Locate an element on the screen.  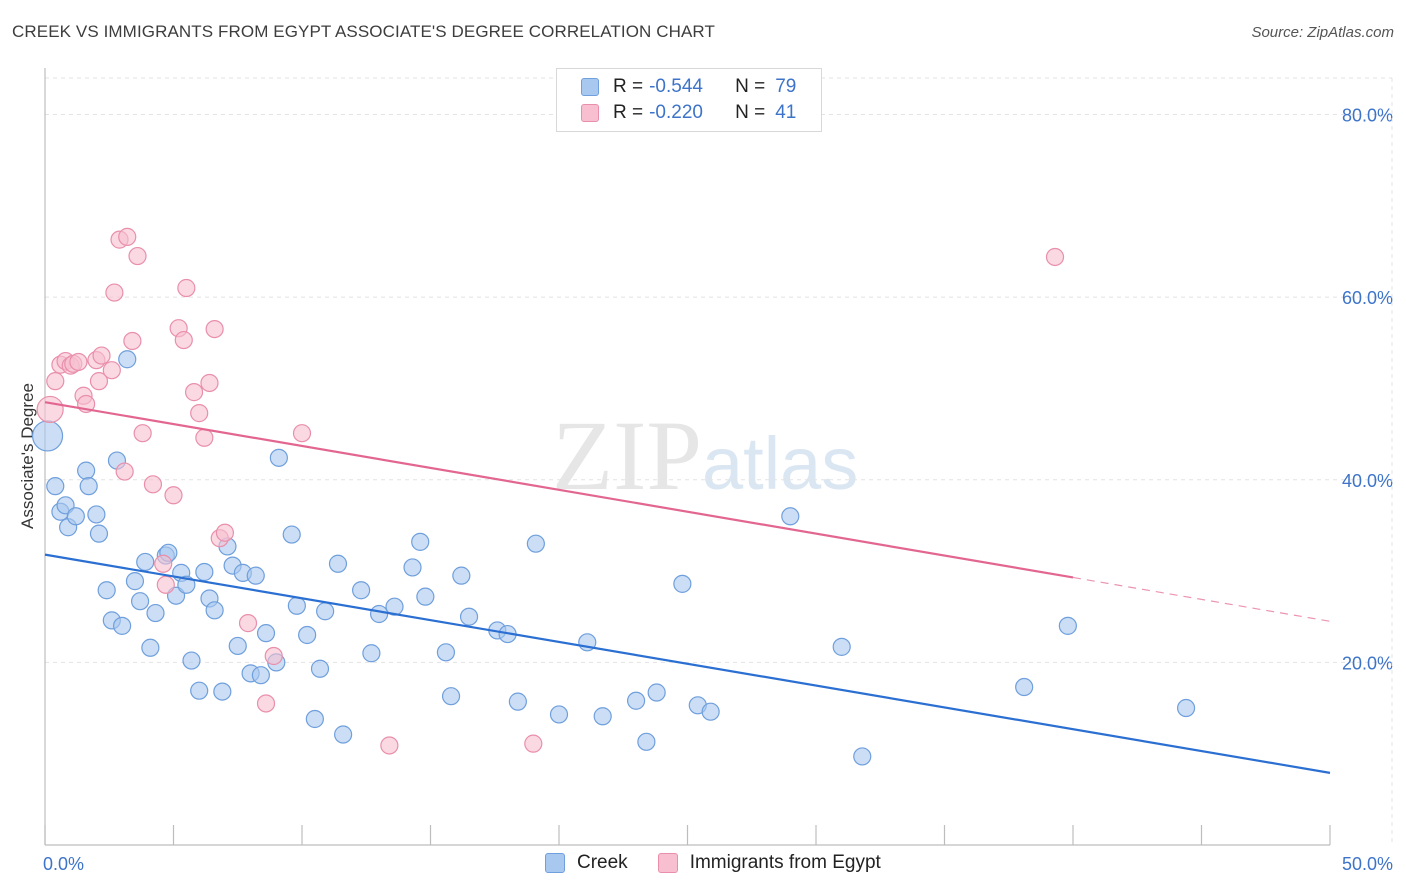
legend-n-value: 41 is located at coordinates (786, 112).